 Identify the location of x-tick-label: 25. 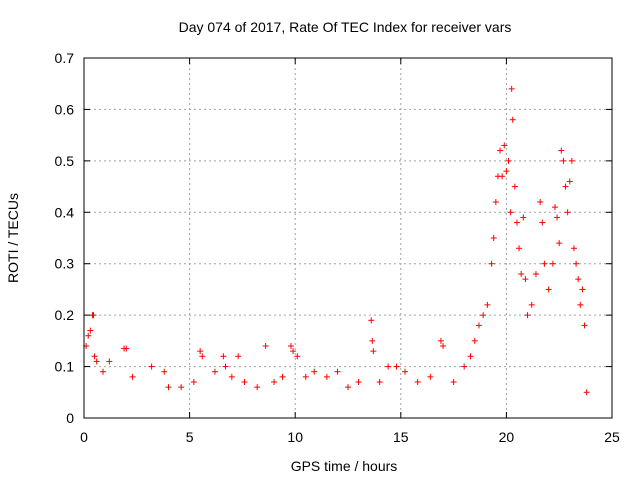
(612, 437).